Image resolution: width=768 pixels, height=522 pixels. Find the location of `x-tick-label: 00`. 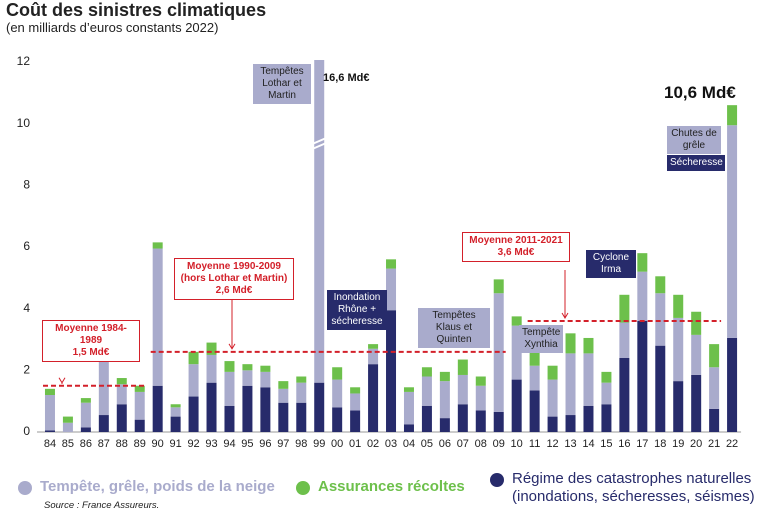

x-tick-label: 00 is located at coordinates (337, 444).